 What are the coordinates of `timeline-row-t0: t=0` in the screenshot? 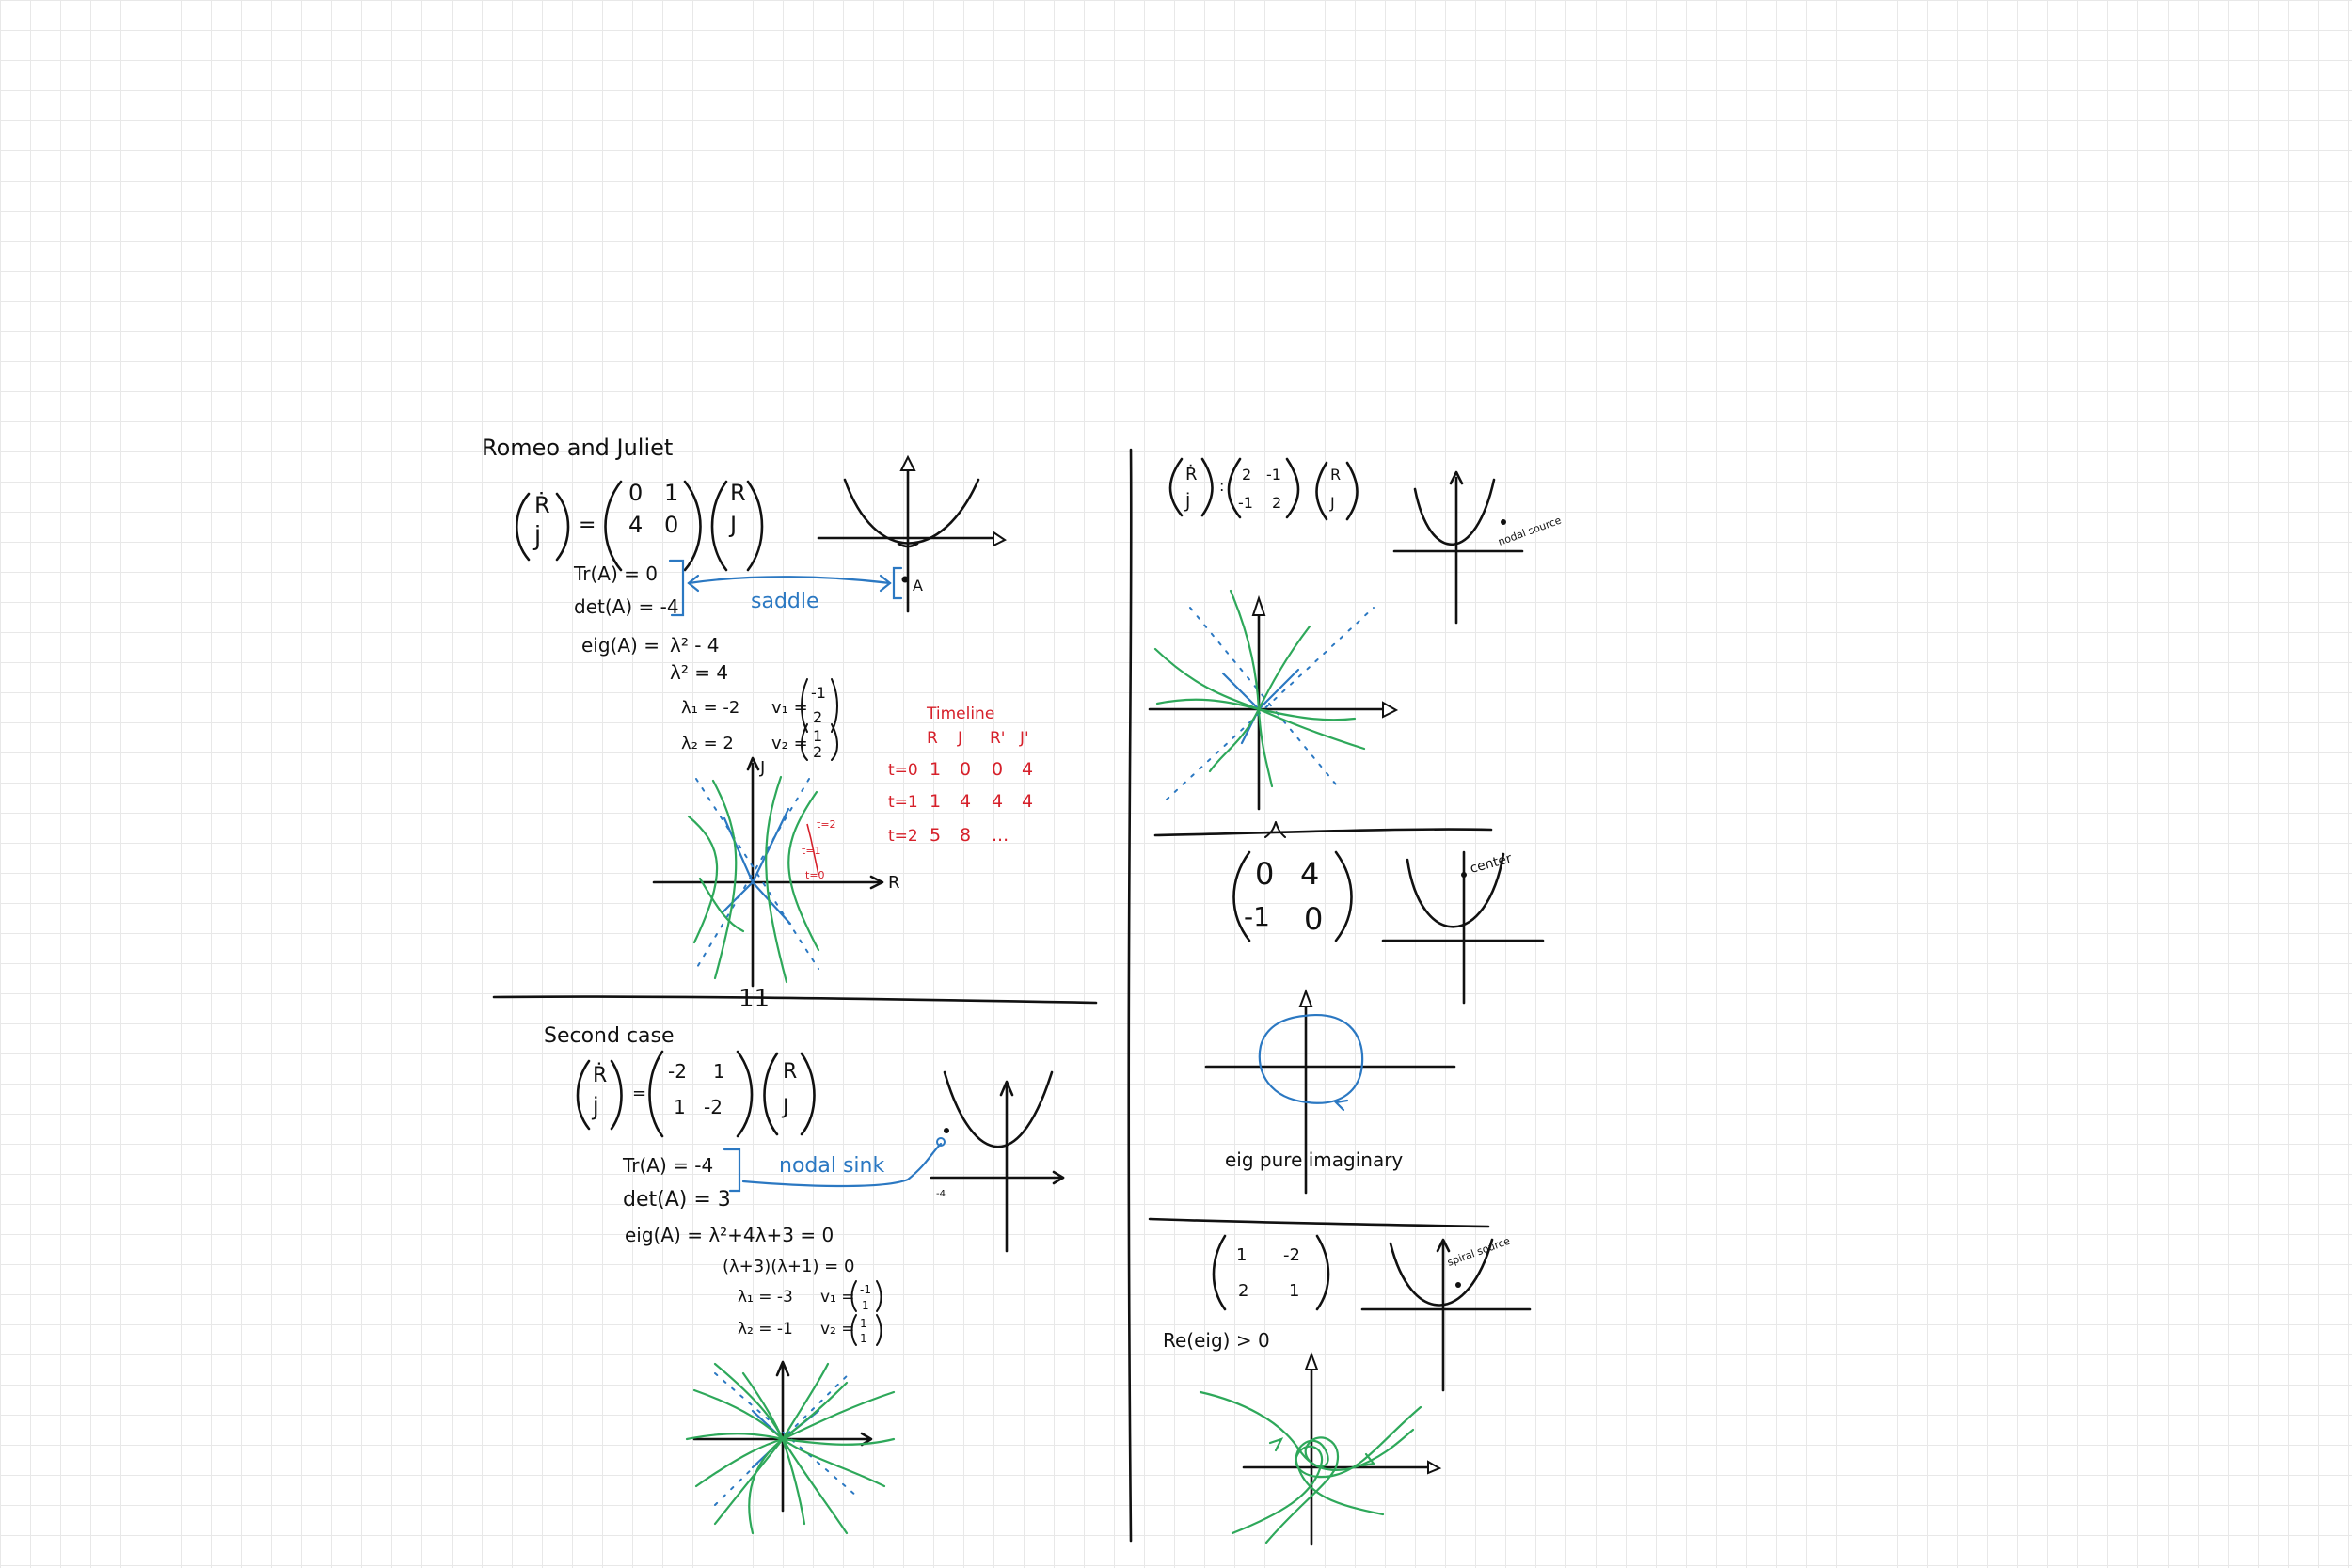 It's located at (903, 770).